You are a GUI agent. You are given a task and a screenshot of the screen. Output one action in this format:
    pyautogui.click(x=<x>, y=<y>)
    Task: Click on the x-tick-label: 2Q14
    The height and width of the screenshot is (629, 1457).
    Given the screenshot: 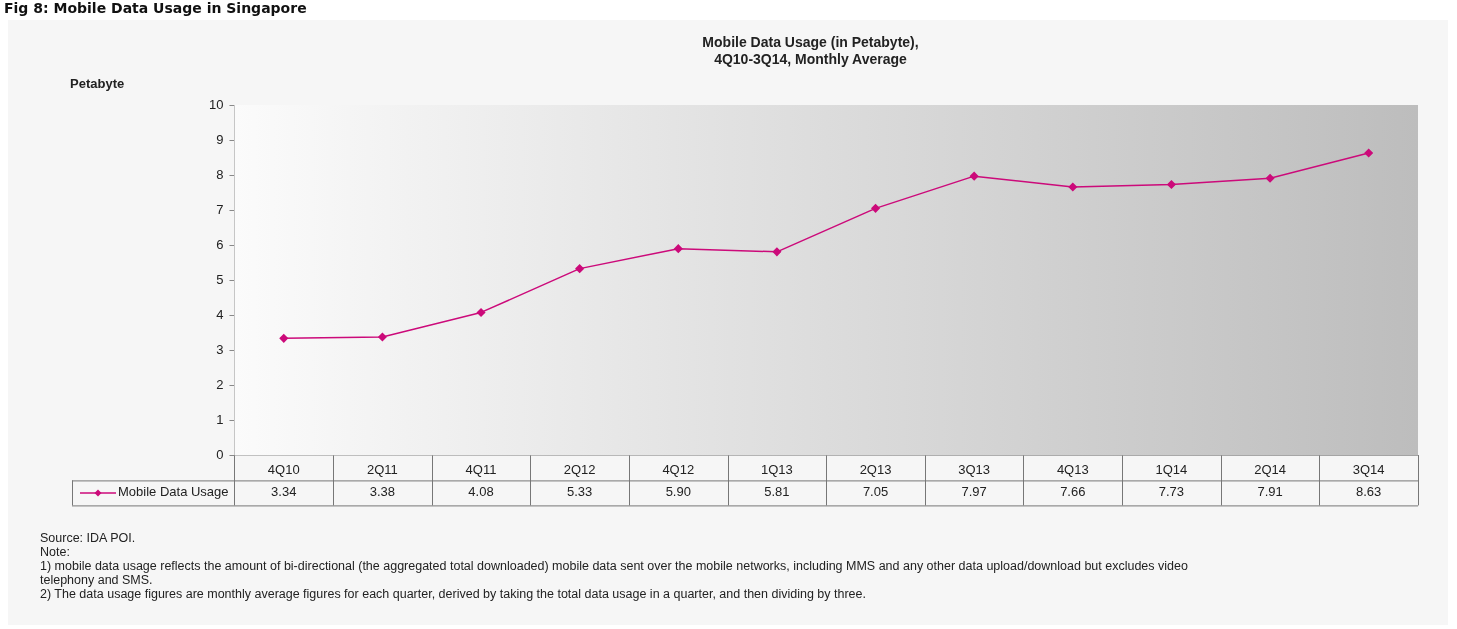 What is the action you would take?
    pyautogui.click(x=1270, y=469)
    